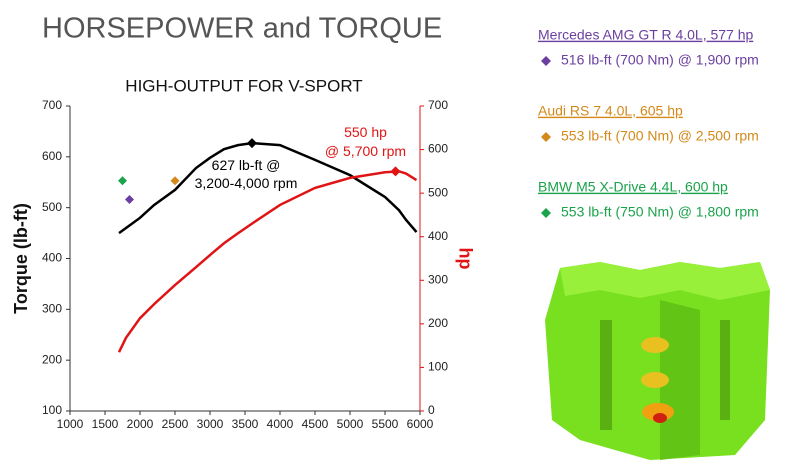 The width and height of the screenshot is (800, 471). I want to click on y2-tick-label: 500, so click(438, 192).